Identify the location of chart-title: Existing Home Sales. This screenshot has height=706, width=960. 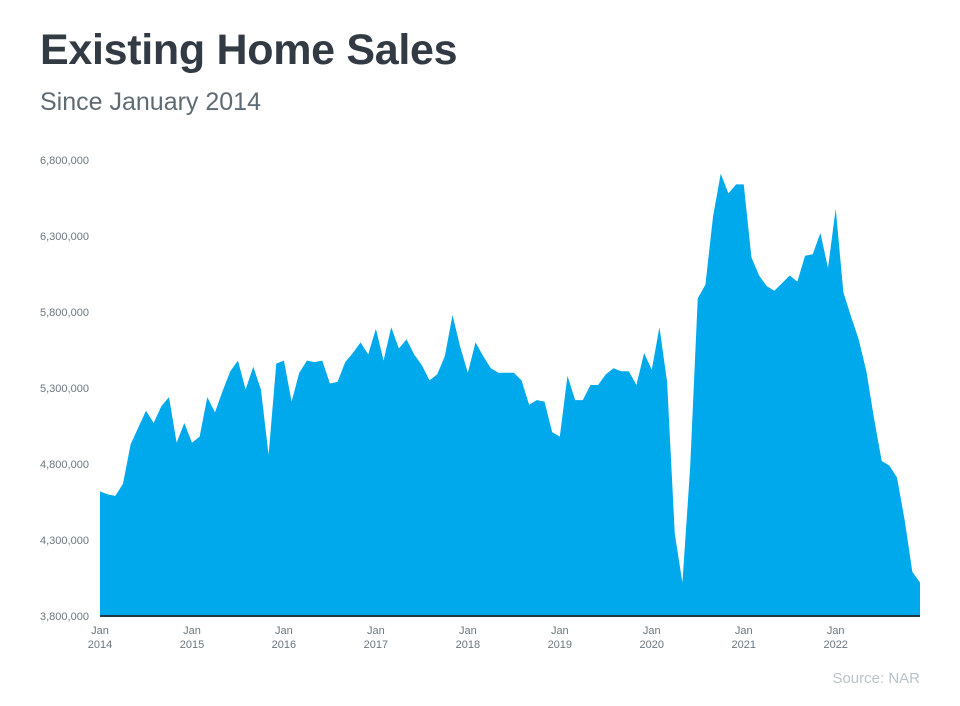
(249, 50).